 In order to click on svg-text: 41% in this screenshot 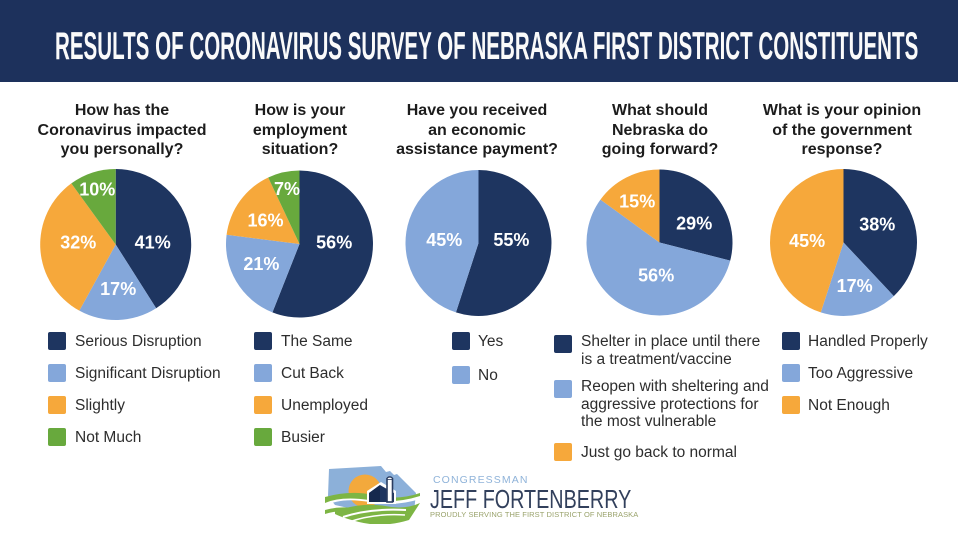, I will do `click(153, 242)`.